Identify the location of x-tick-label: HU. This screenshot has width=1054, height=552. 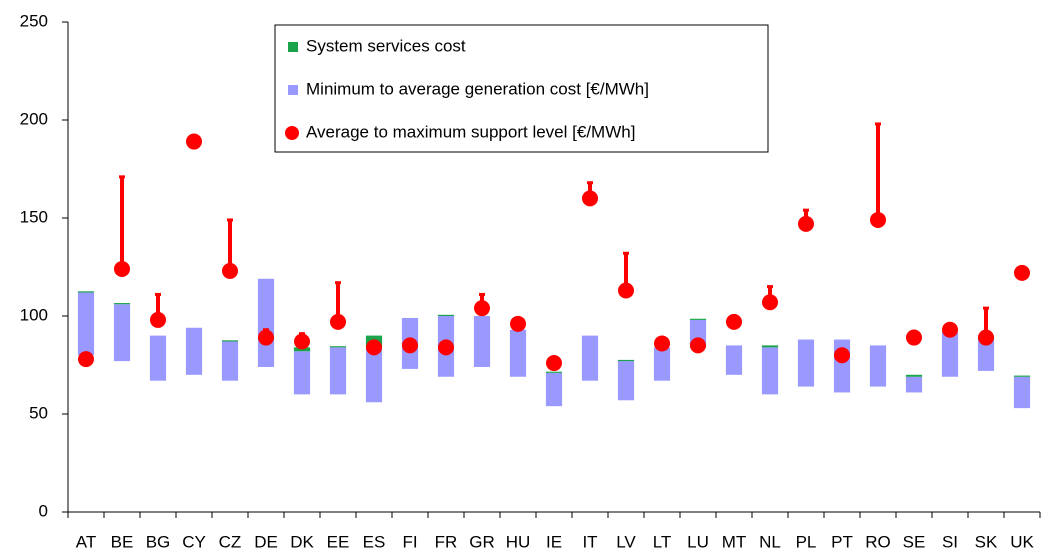
(518, 541).